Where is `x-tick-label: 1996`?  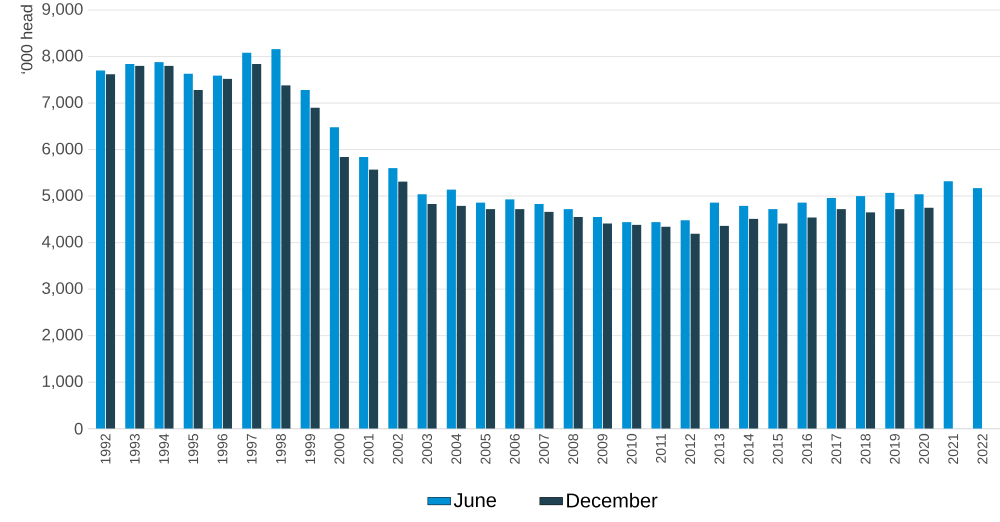 x-tick-label: 1996 is located at coordinates (223, 449).